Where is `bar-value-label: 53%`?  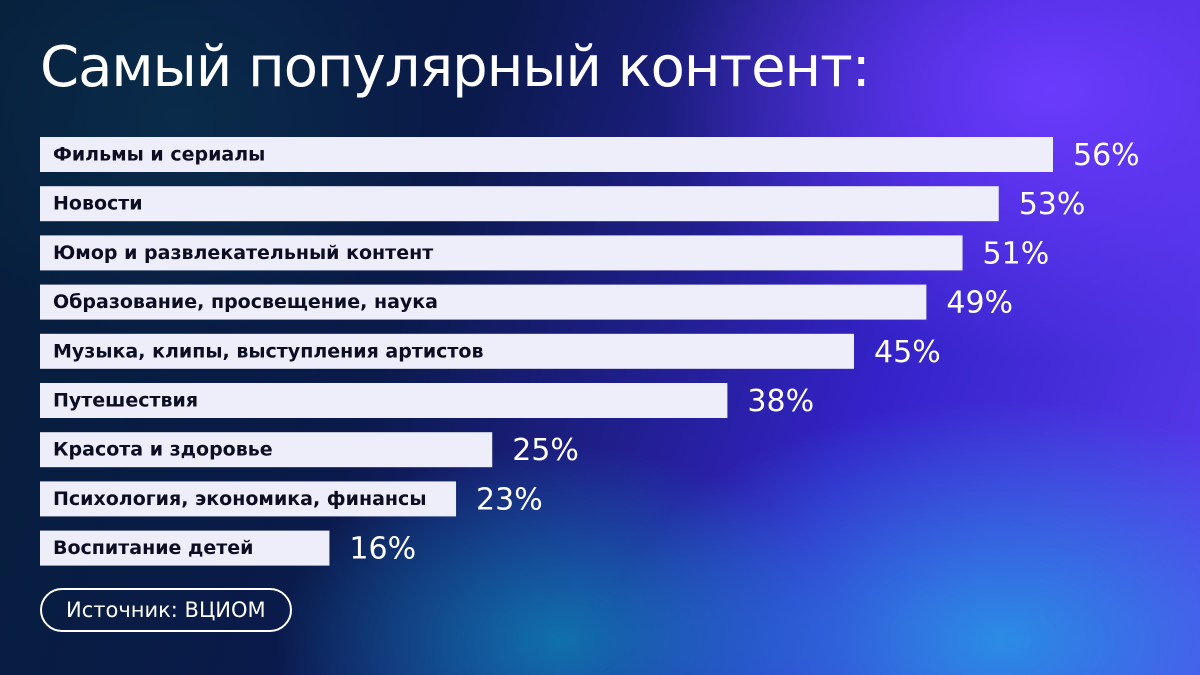
bar-value-label: 53% is located at coordinates (1052, 204).